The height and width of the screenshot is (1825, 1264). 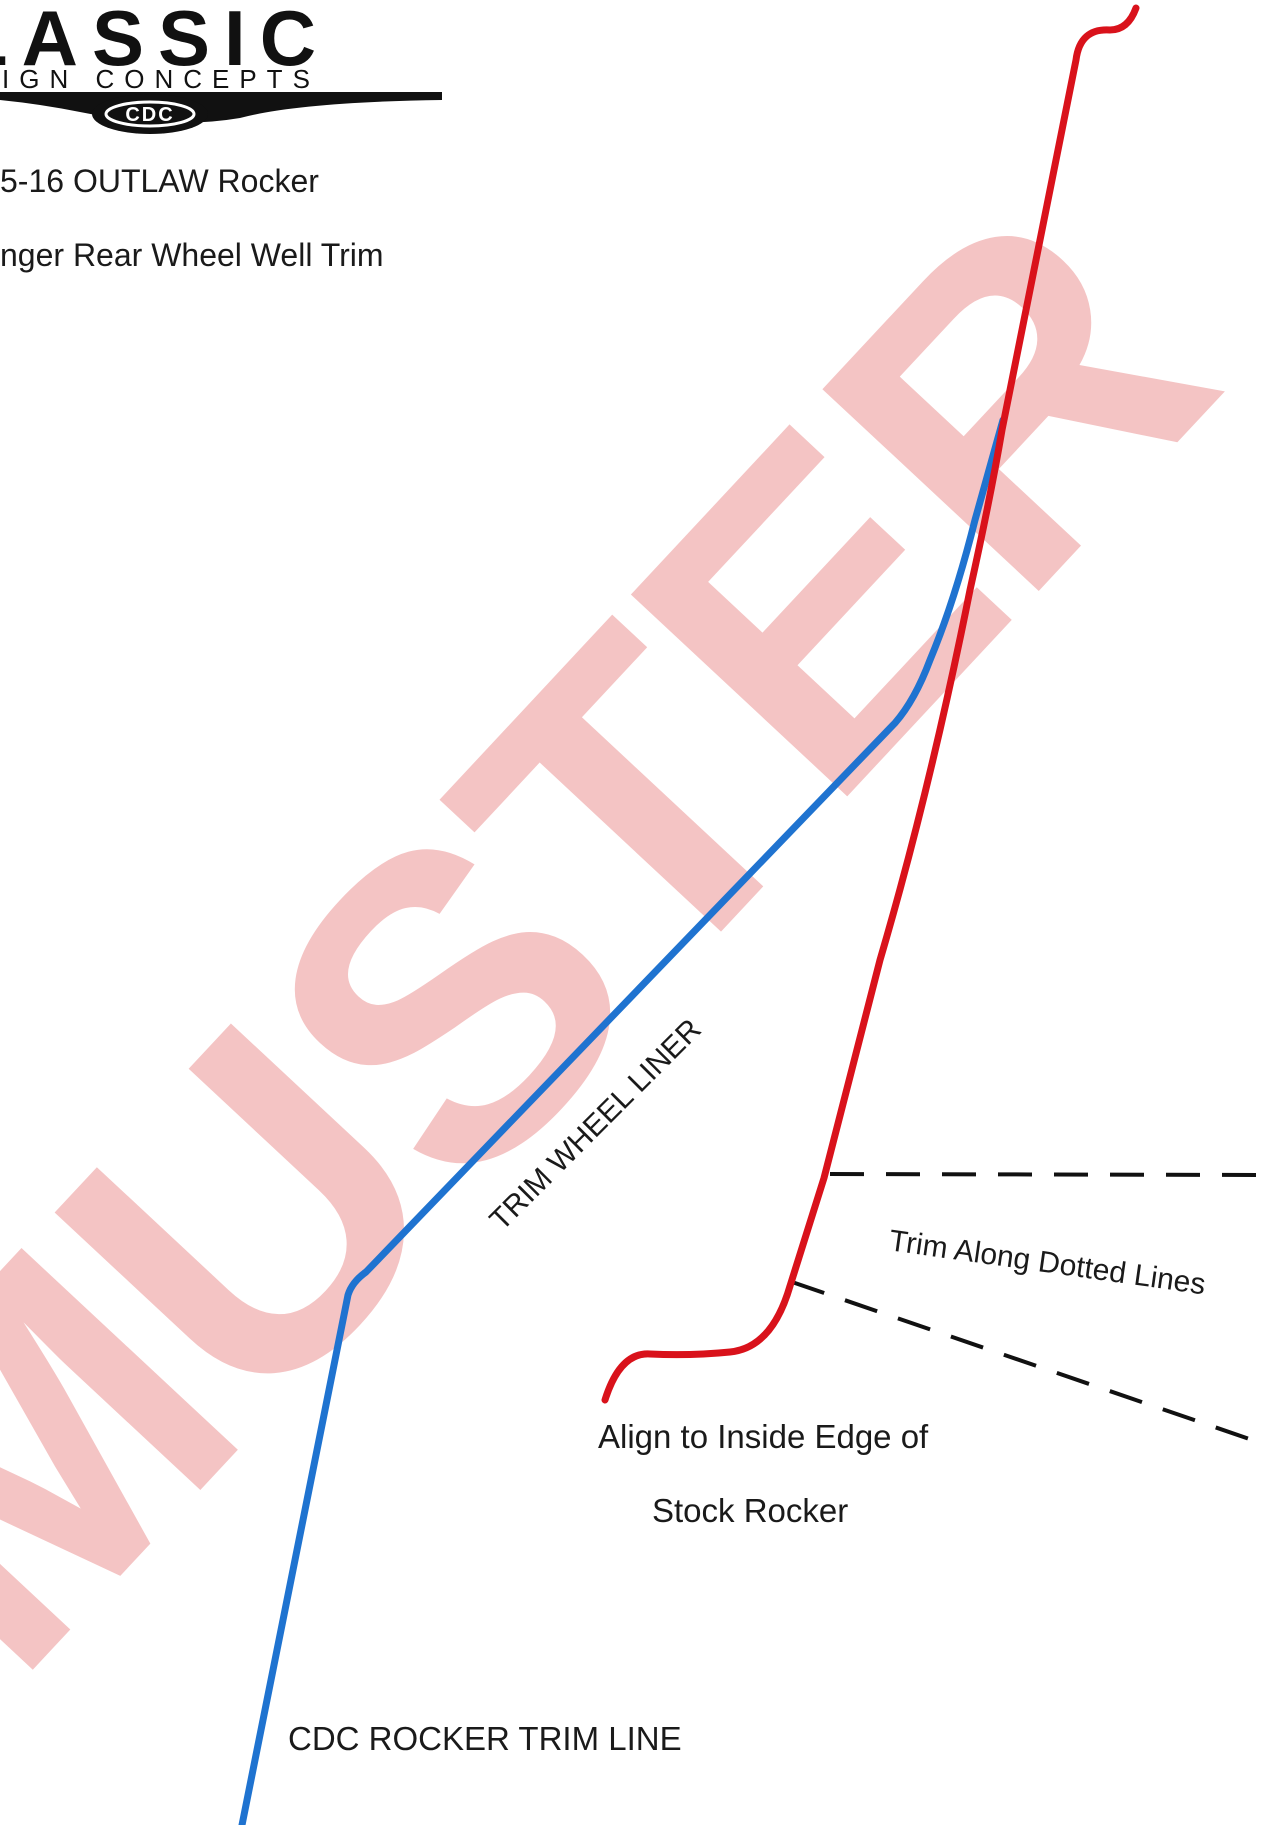 I want to click on logo-badge-text: CDC, so click(x=149, y=115).